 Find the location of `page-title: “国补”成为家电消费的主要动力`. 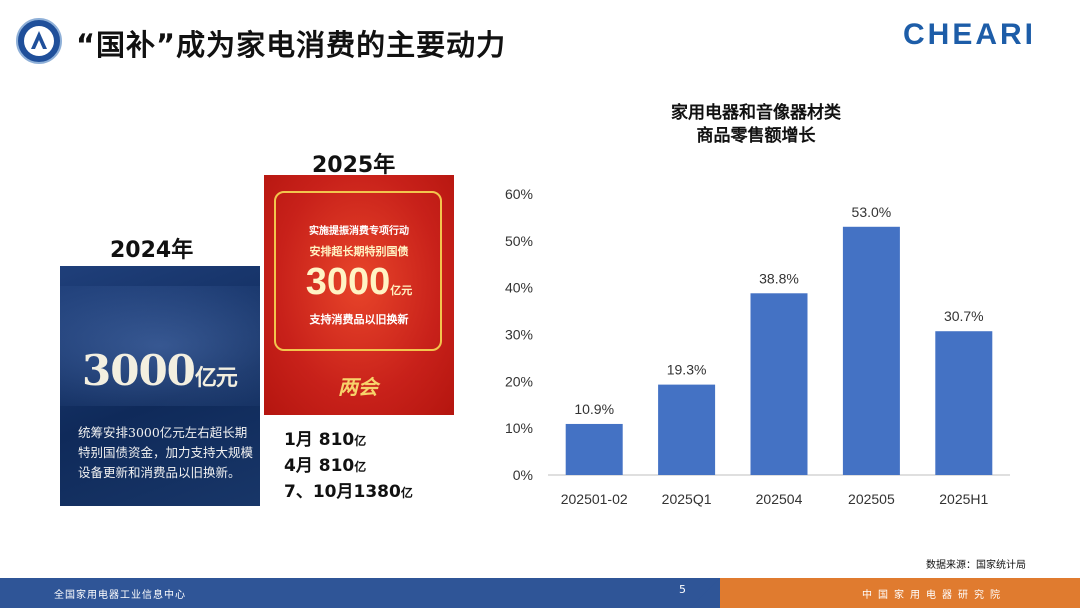

page-title: “国补”成为家电消费的主要动力 is located at coordinates (291, 45).